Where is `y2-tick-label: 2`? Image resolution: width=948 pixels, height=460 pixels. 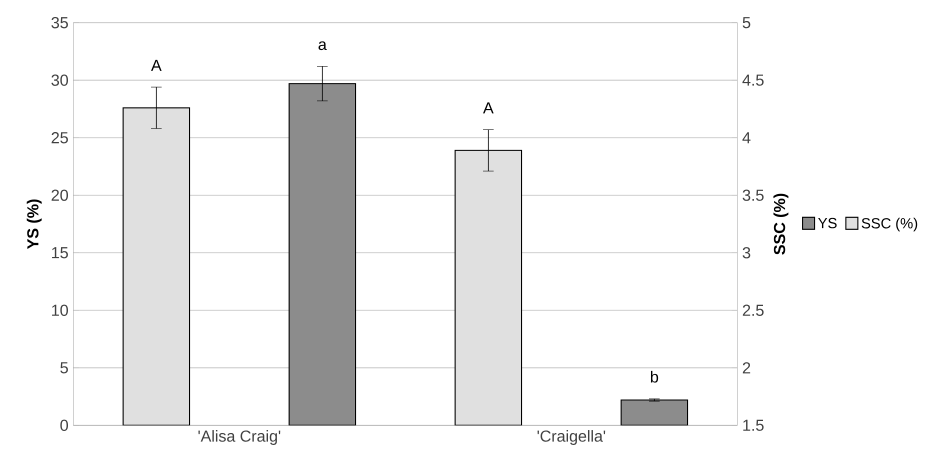 y2-tick-label: 2 is located at coordinates (746, 368).